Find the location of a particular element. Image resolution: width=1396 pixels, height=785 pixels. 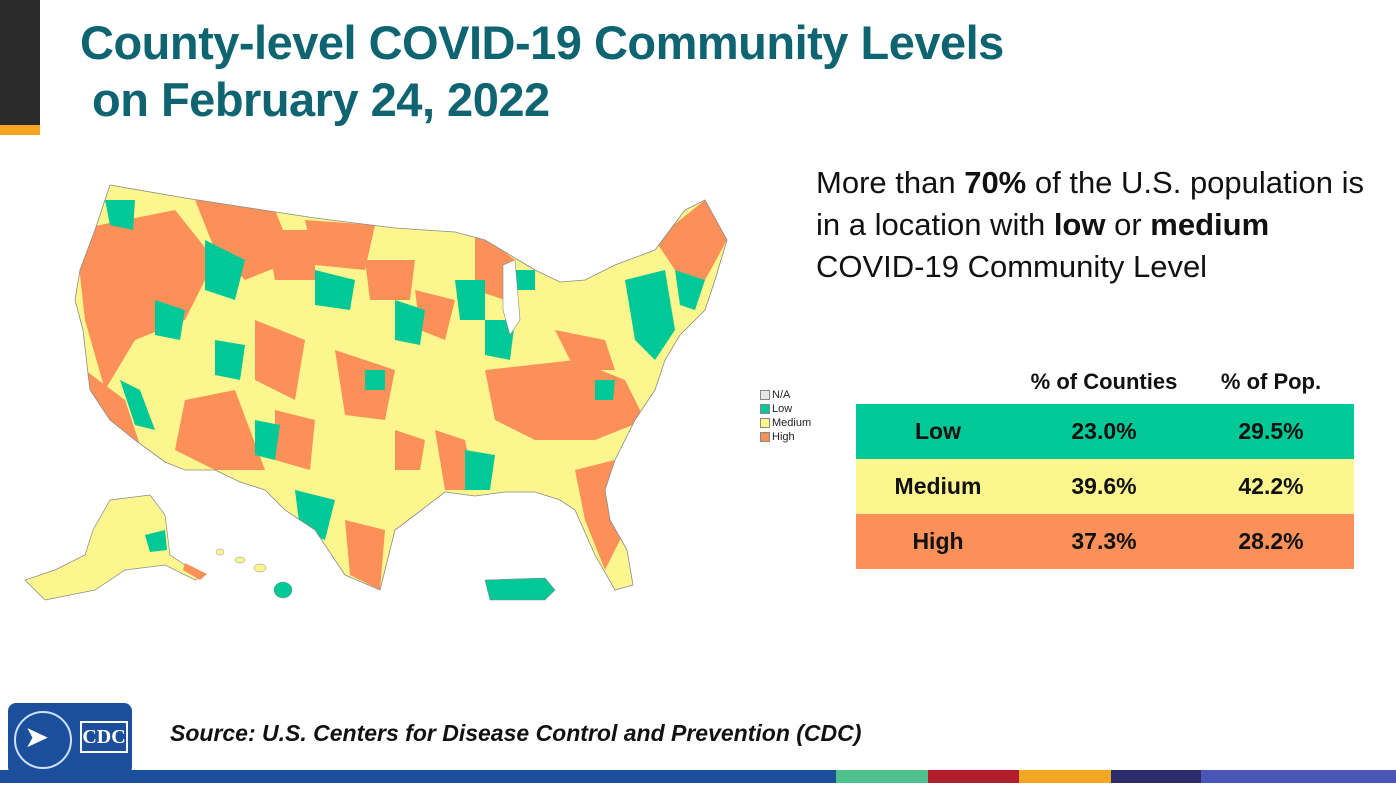

cdc-logo: ➤ CDC is located at coordinates (70, 739).